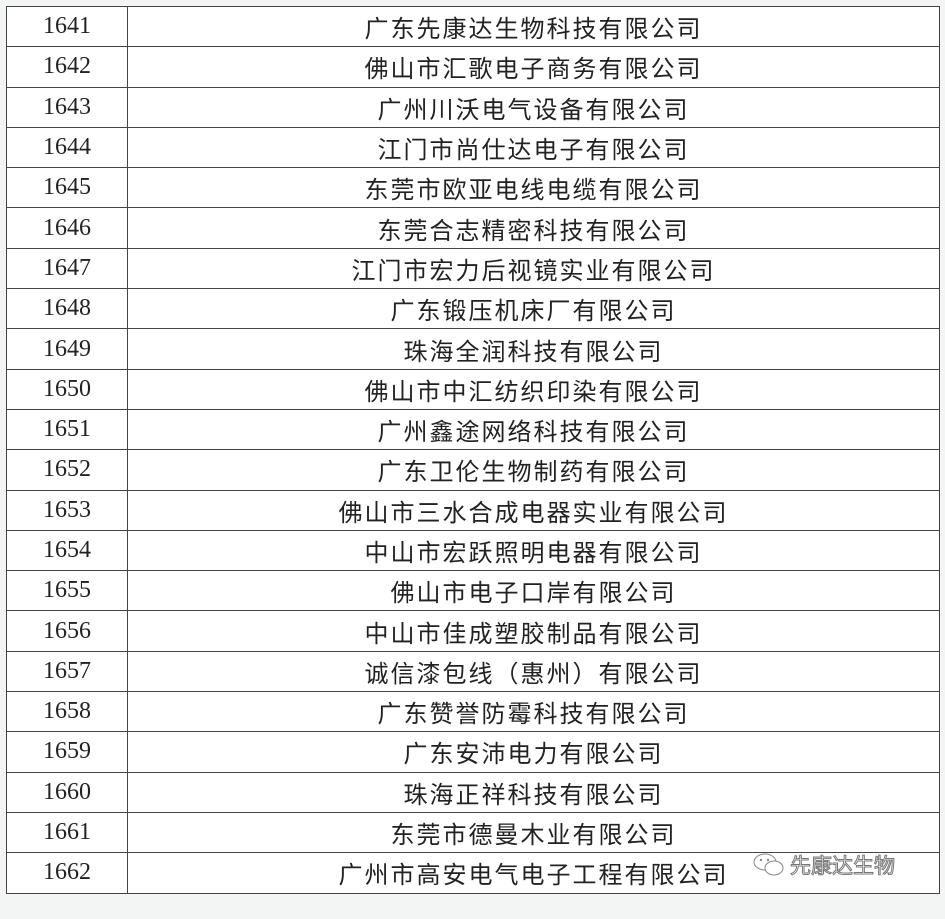 The height and width of the screenshot is (919, 945). I want to click on table-row: 1644 江门市尚仕达电子有限公司, so click(473, 147).